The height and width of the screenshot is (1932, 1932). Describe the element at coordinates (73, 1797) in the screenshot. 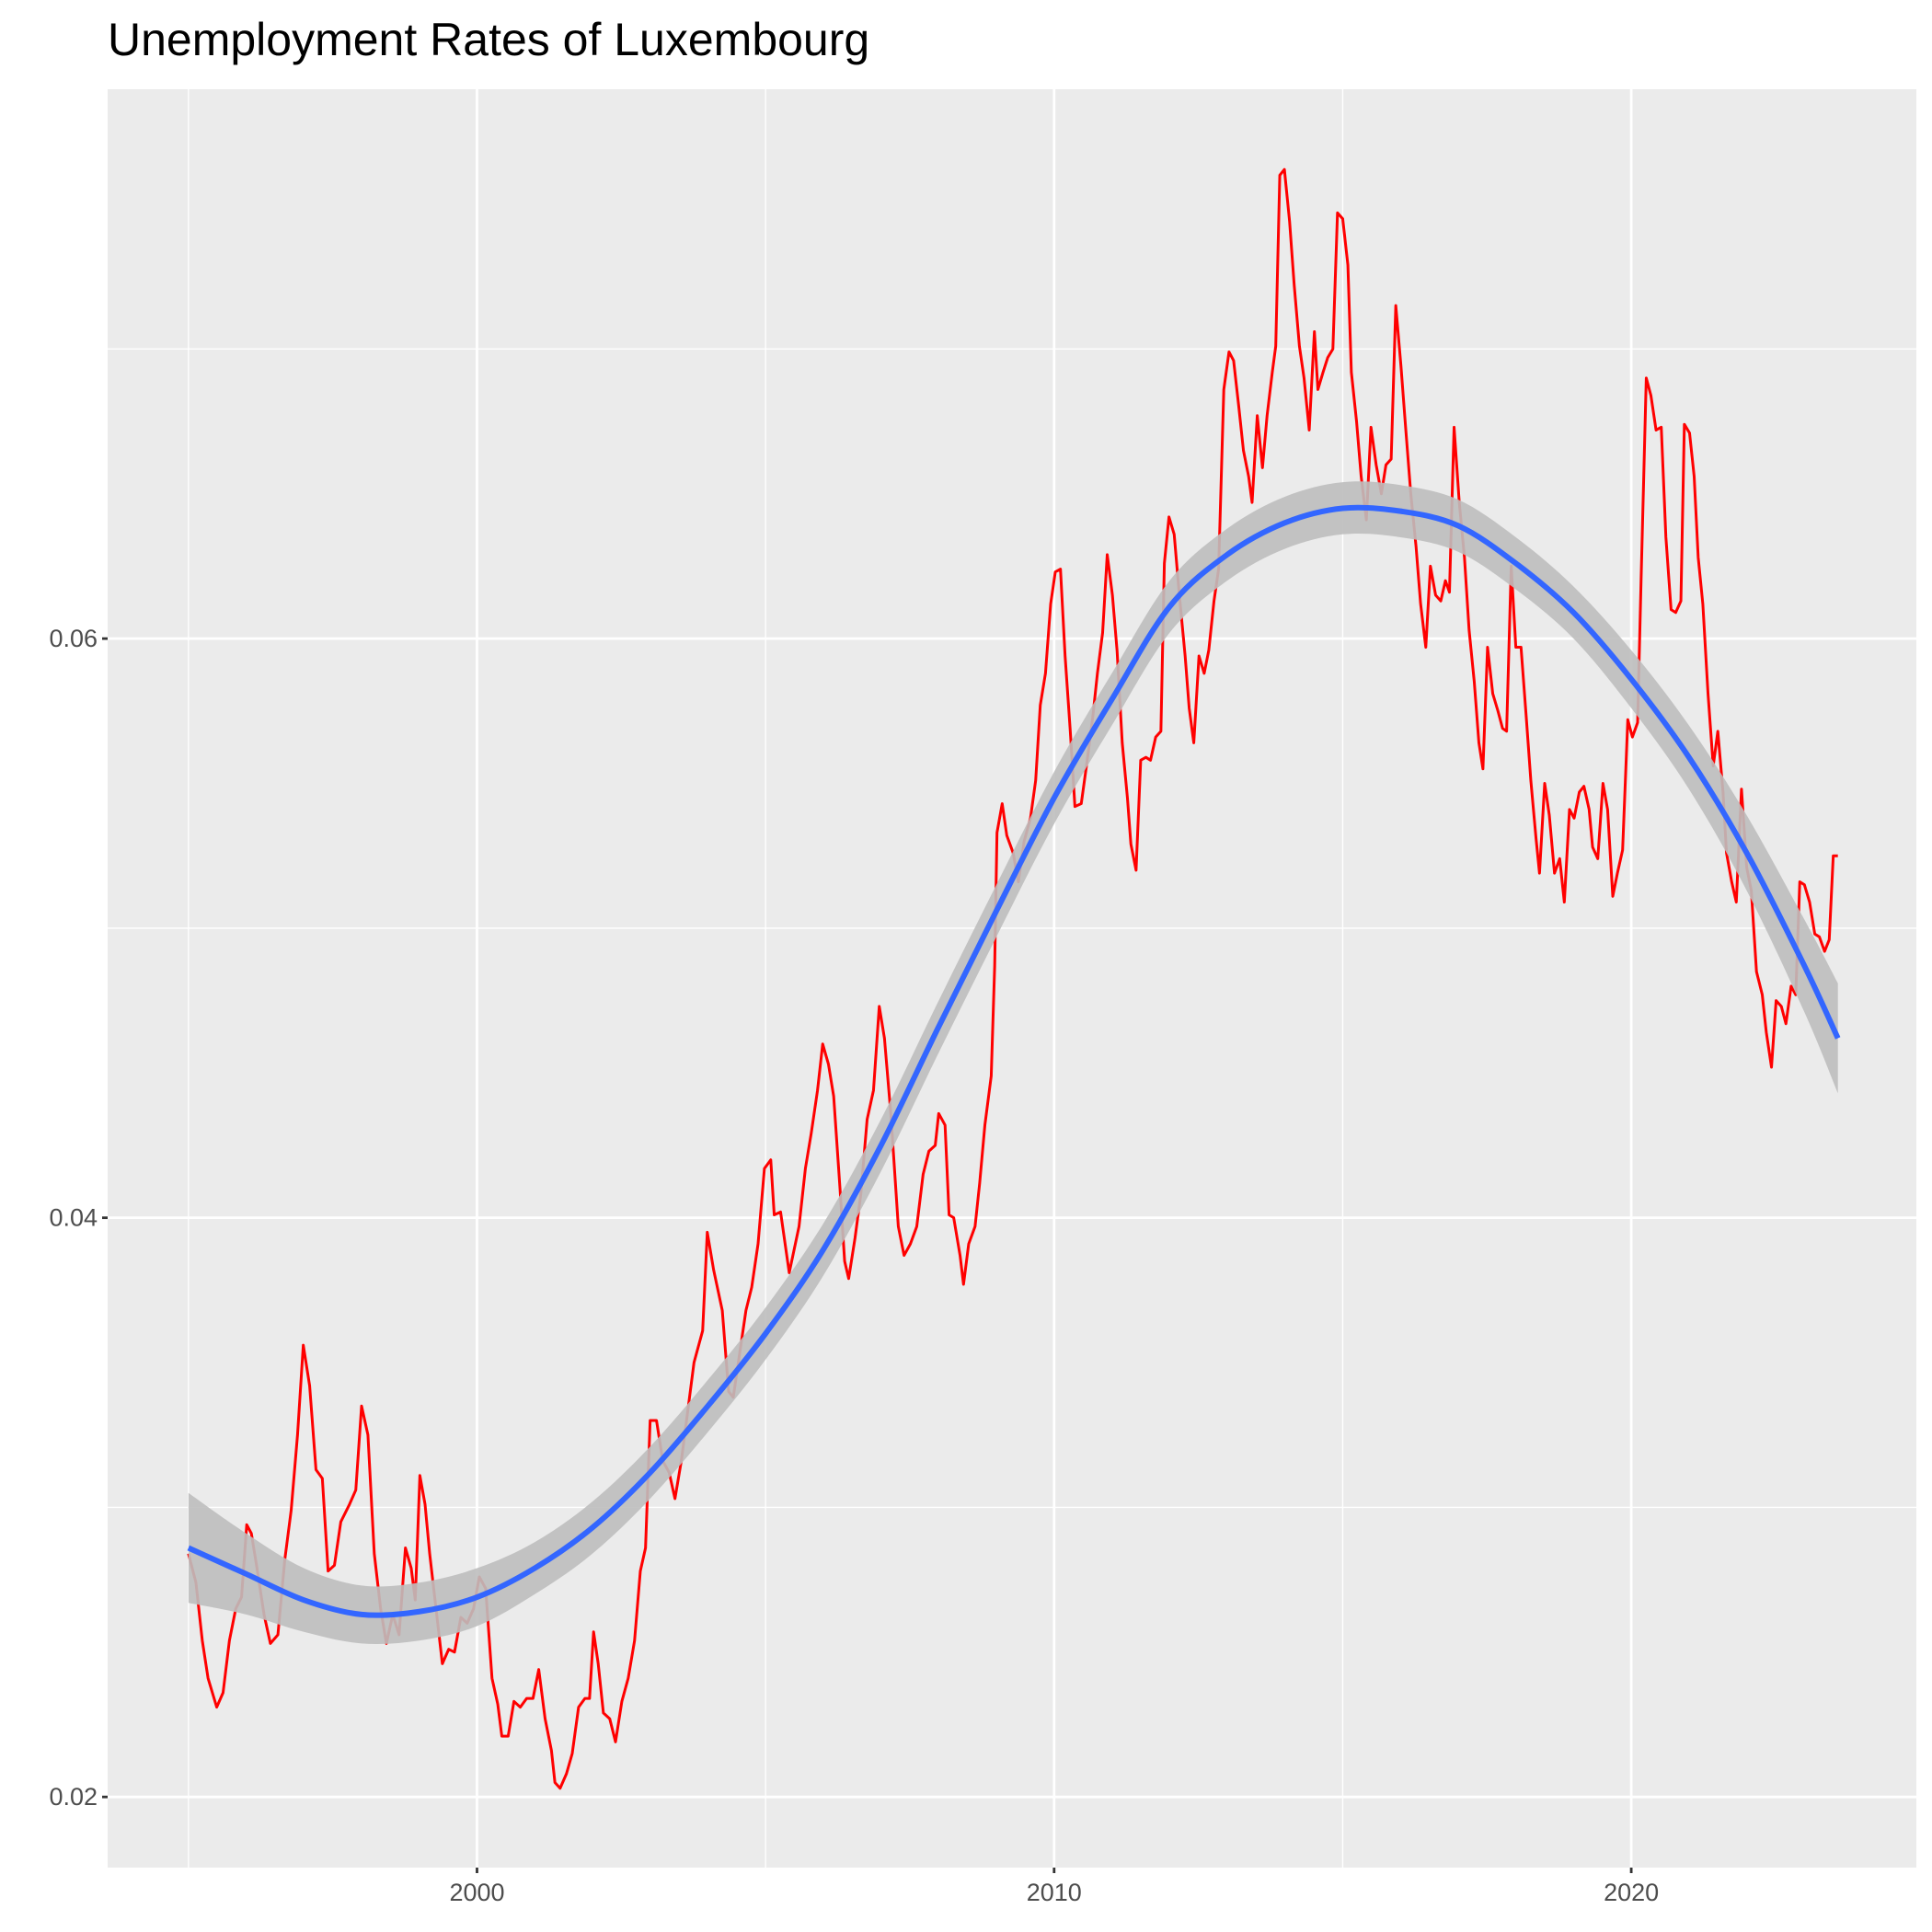

I see `y-tick-label: 0.02` at that location.